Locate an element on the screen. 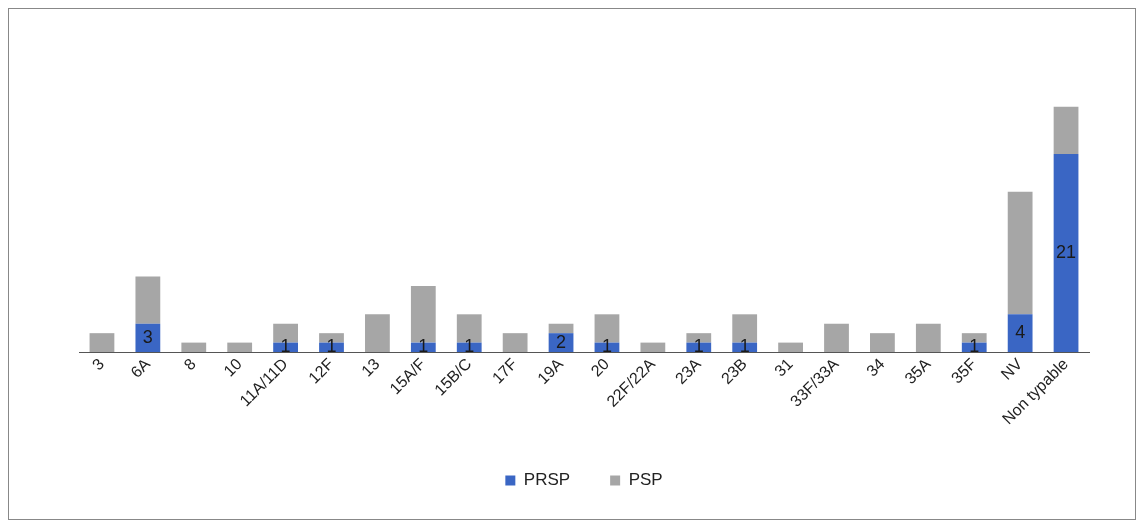  x-tick-label: 8 is located at coordinates (190, 364).